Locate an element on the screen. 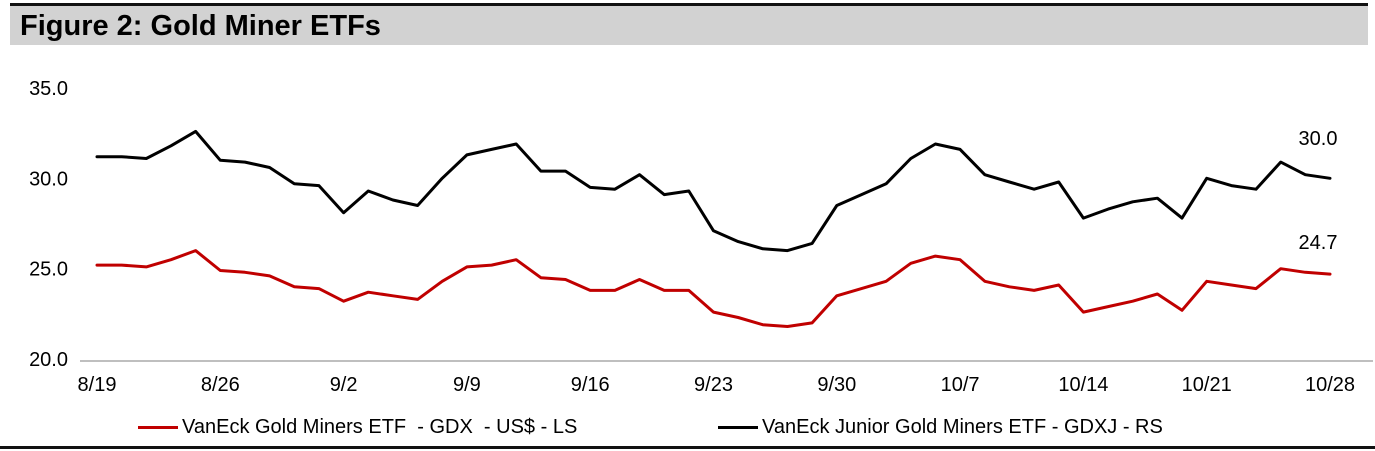  x-axis-label: 10/28 is located at coordinates (1330, 385).